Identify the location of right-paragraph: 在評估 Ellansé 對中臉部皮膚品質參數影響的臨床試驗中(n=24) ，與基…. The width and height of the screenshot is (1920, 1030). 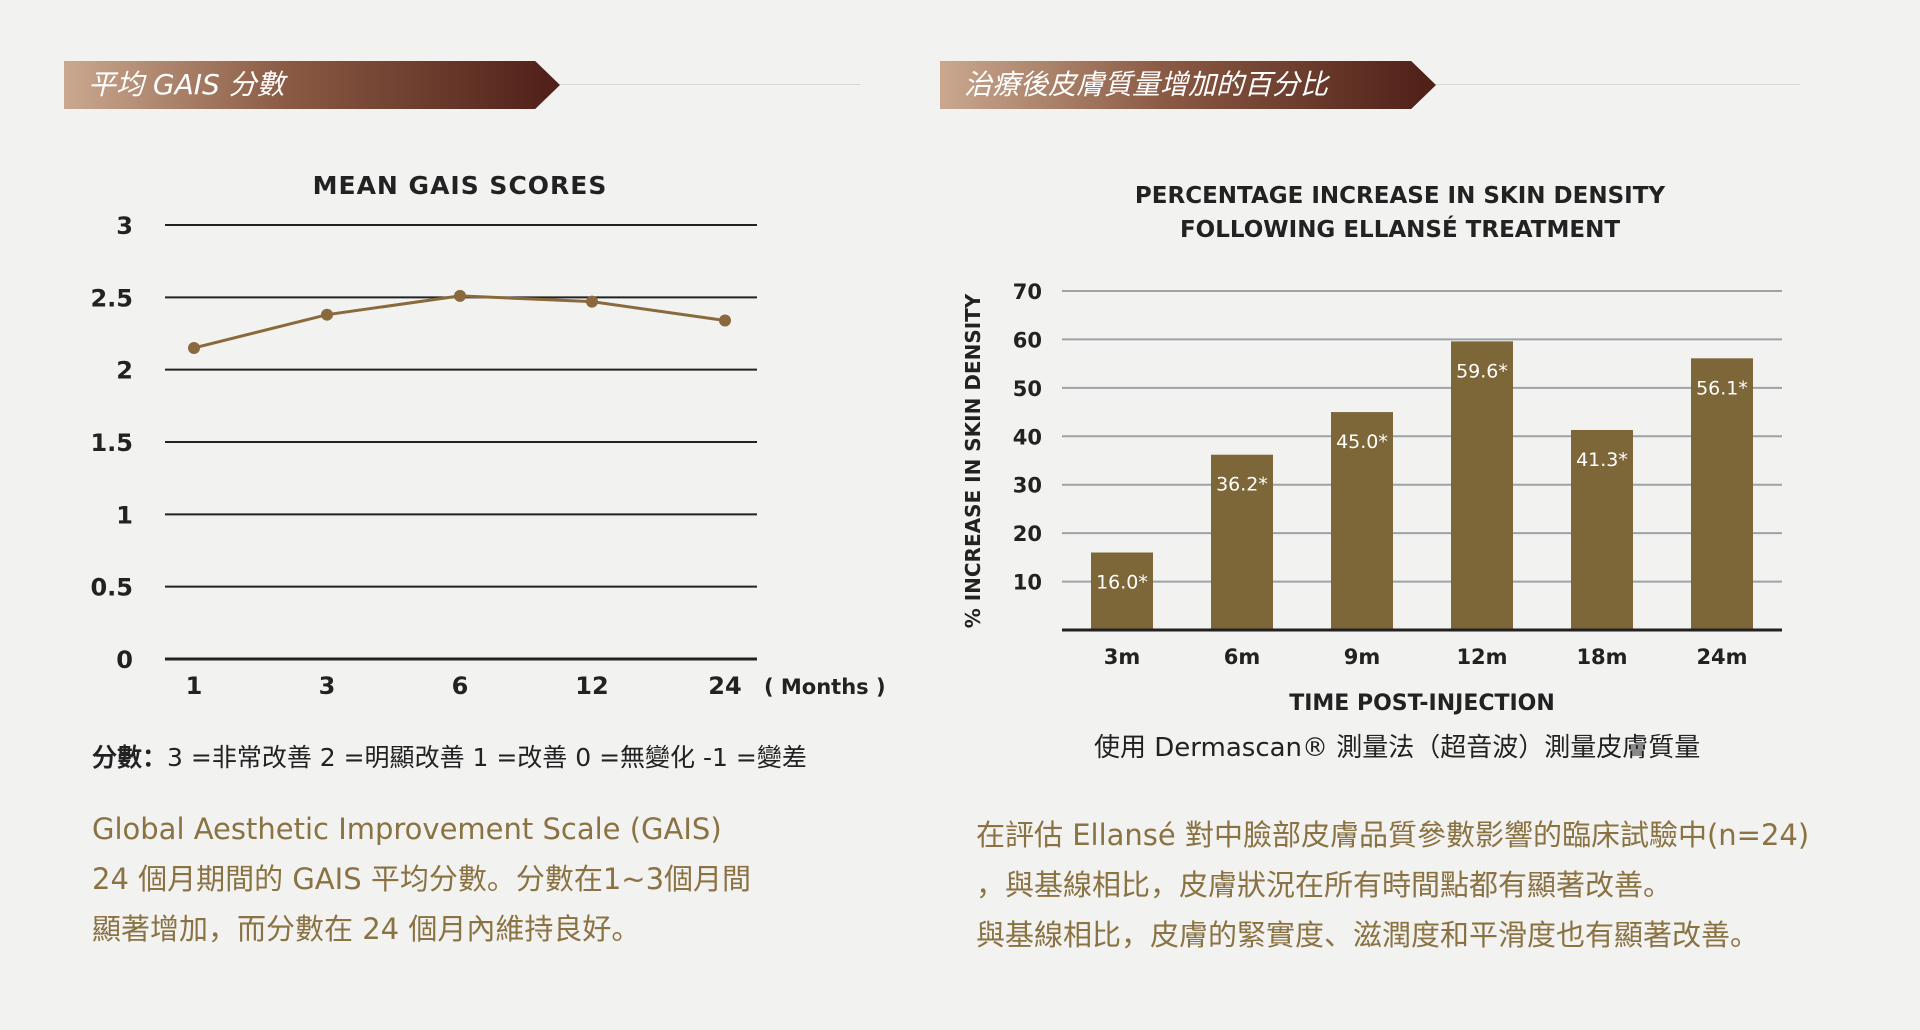
(1392, 885).